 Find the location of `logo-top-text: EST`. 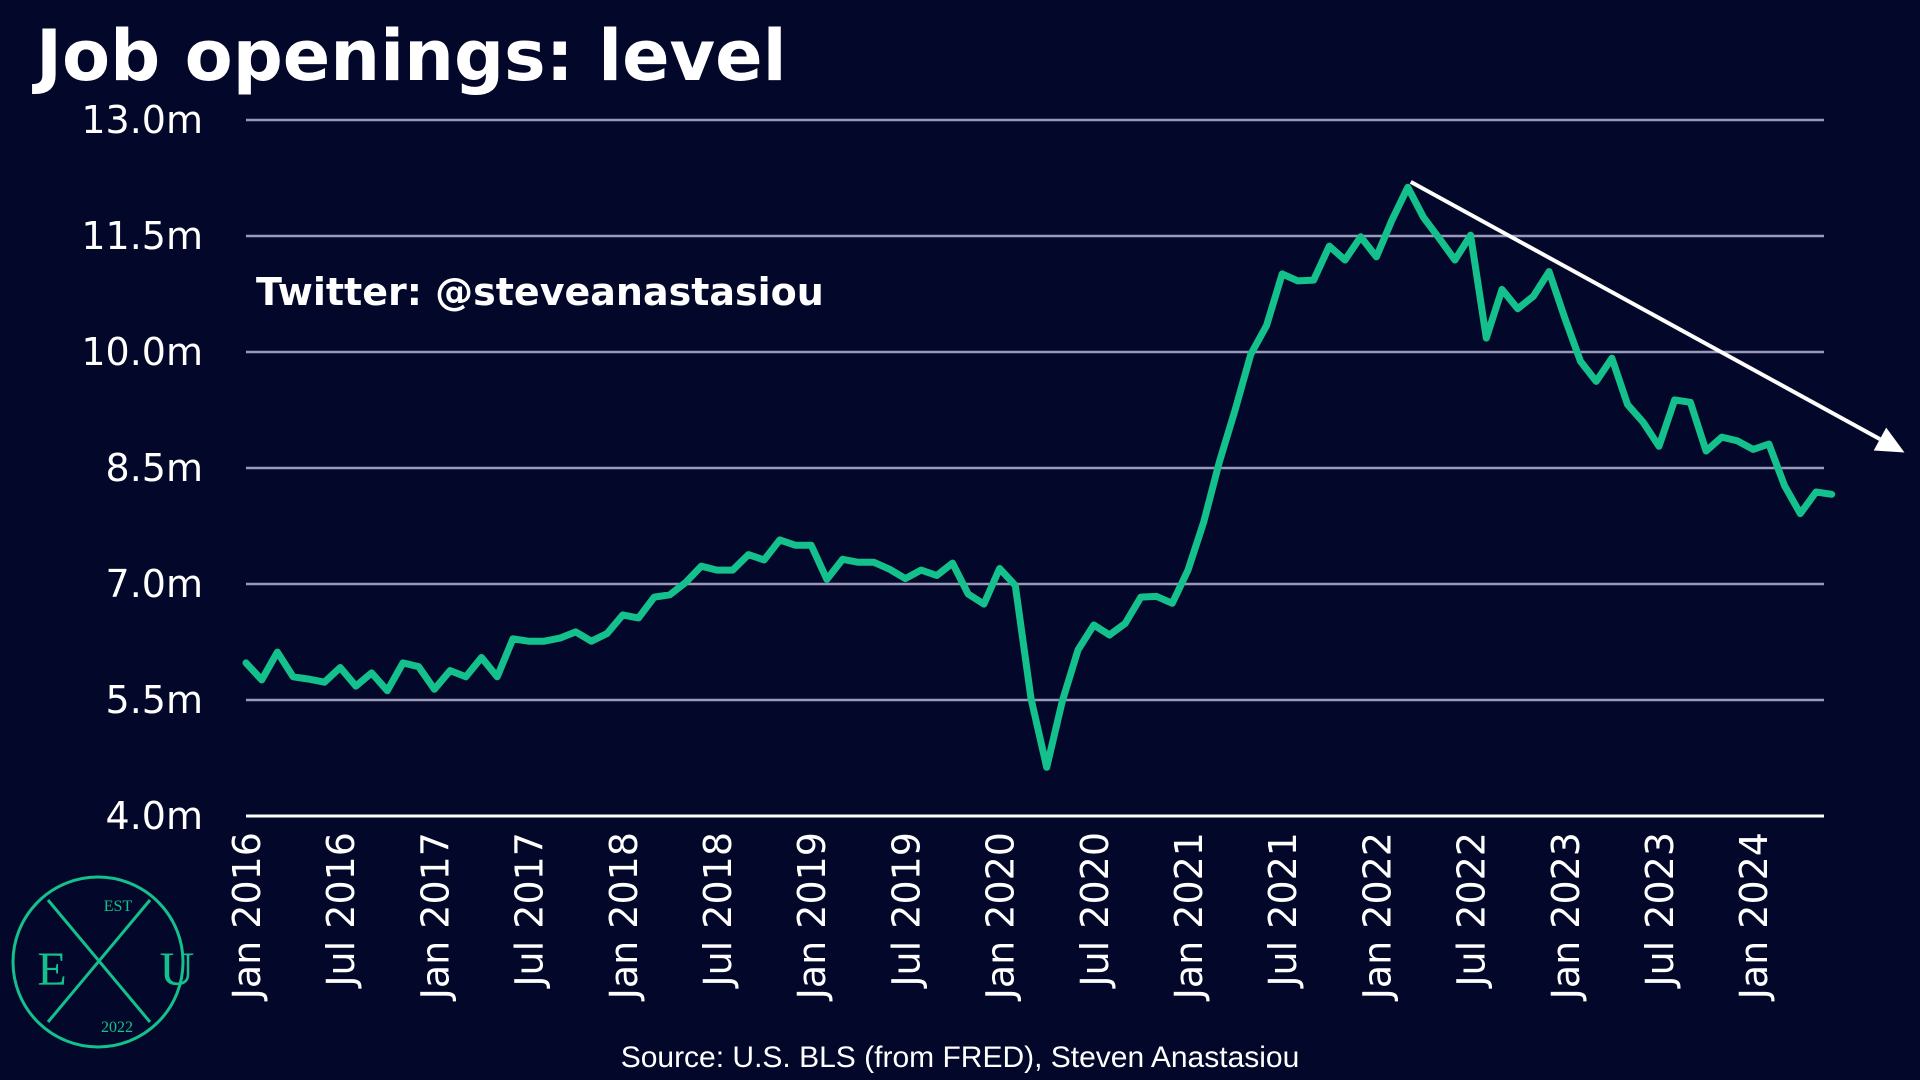

logo-top-text: EST is located at coordinates (118, 906).